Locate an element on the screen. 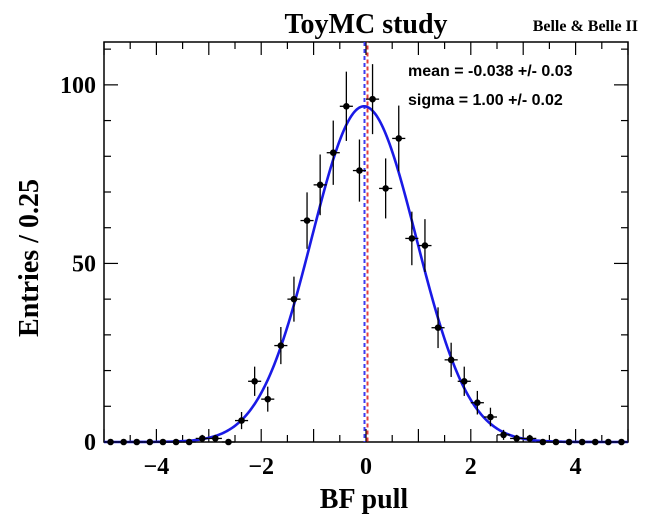  x-tick-label: 4 is located at coordinates (576, 467).